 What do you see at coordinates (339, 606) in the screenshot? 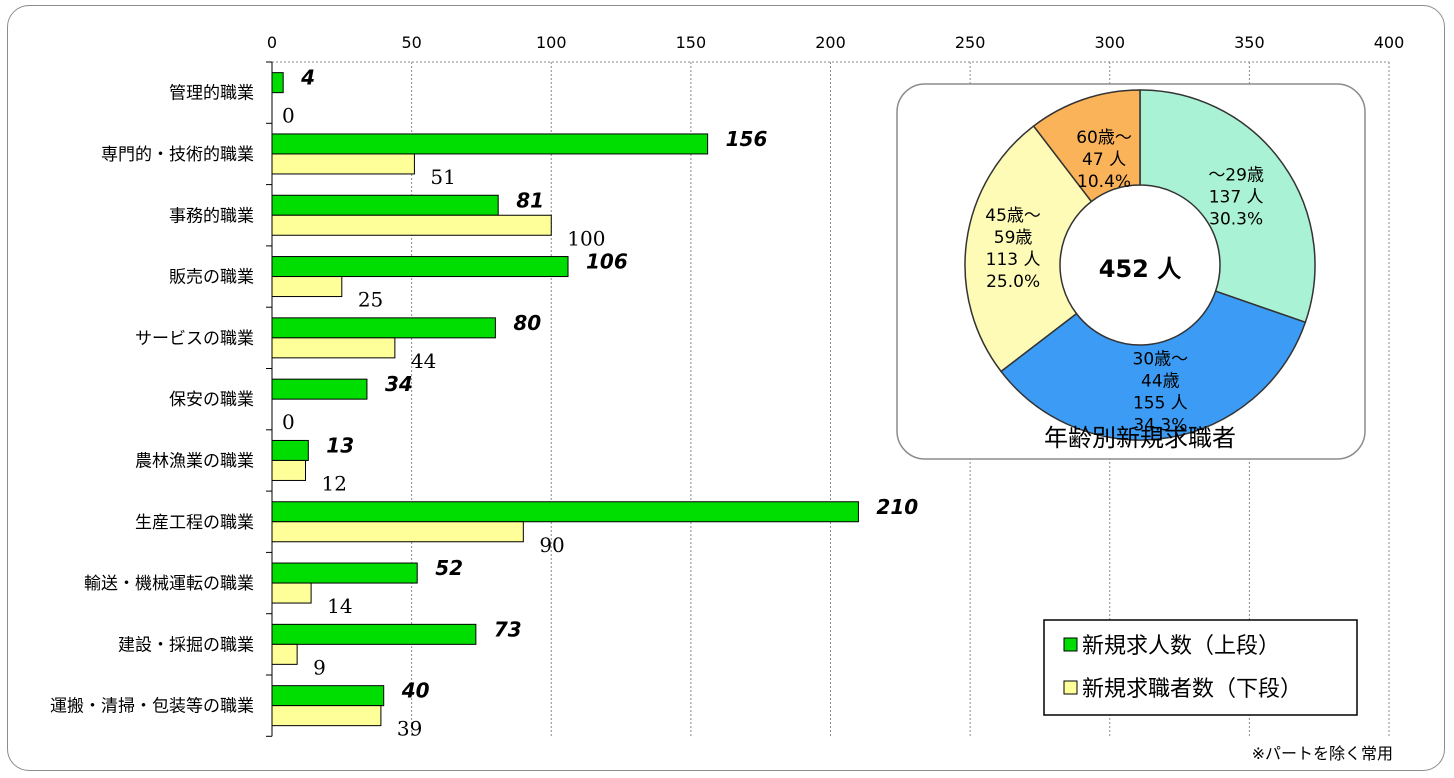
I see `data-label-job-seekers: 14` at bounding box center [339, 606].